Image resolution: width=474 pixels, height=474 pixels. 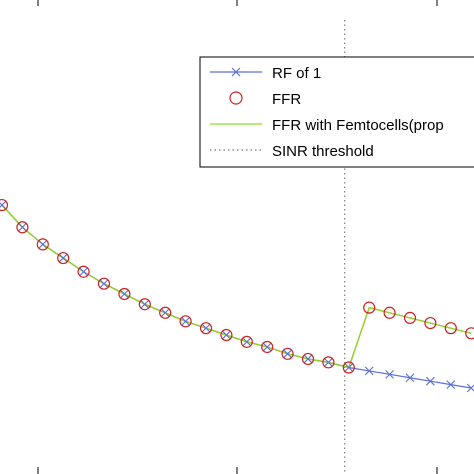 I want to click on legend-label-threshold: SINR threshold, so click(x=323, y=151).